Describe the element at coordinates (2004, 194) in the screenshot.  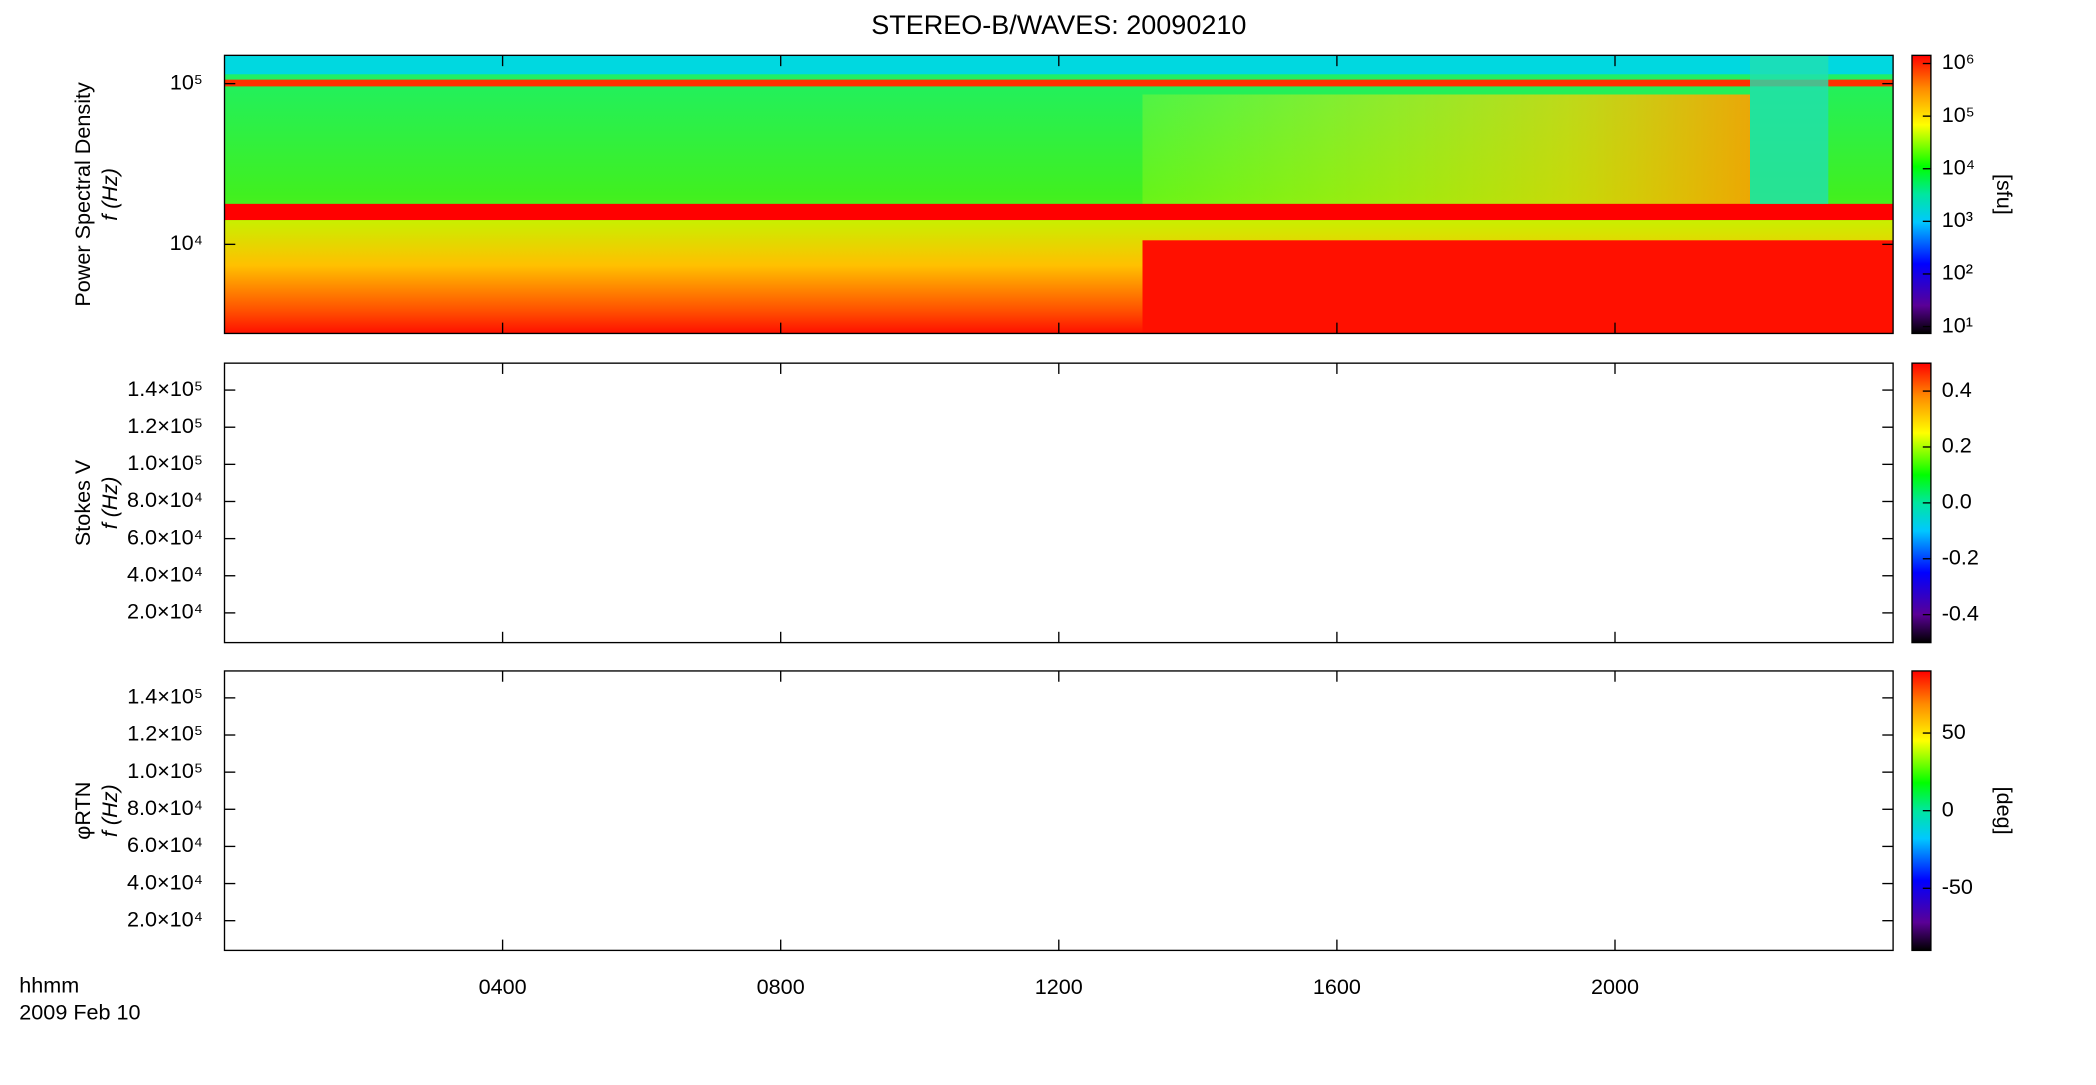
I see `colorbar-label: [sfu]` at that location.